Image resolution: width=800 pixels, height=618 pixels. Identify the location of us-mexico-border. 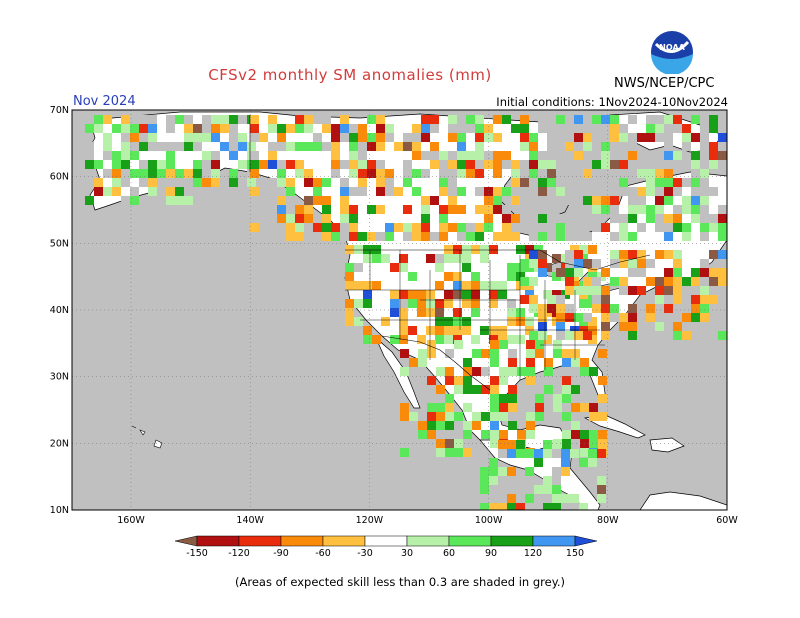
(436, 363).